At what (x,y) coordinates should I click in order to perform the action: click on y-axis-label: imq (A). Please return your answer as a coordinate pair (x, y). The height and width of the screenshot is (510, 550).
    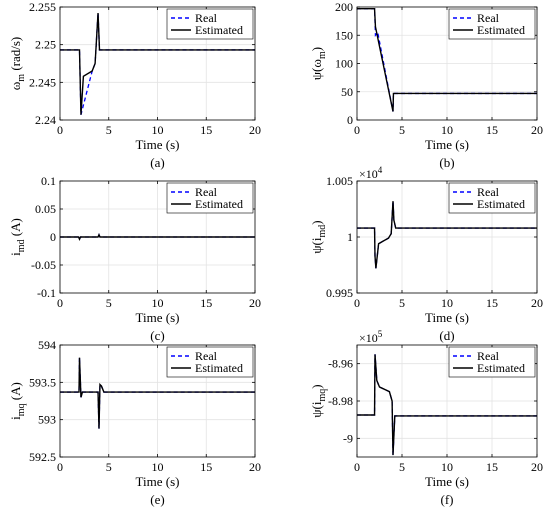
    Looking at the image, I should click on (17, 401).